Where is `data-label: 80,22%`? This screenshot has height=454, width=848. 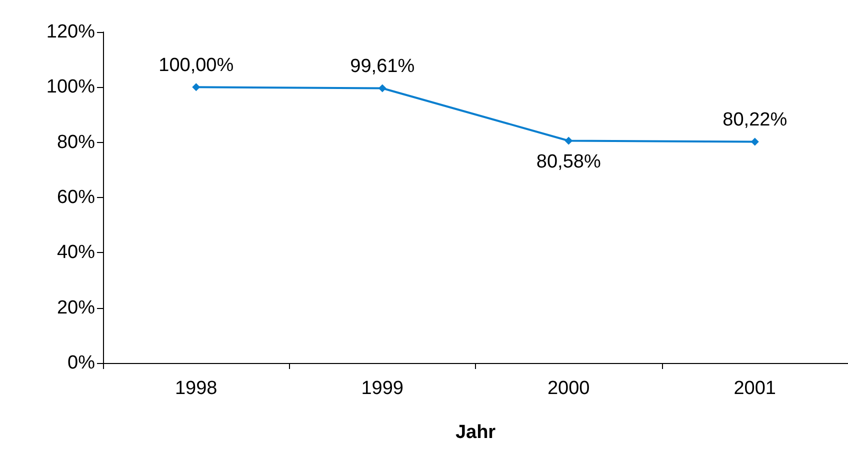 data-label: 80,22% is located at coordinates (755, 120).